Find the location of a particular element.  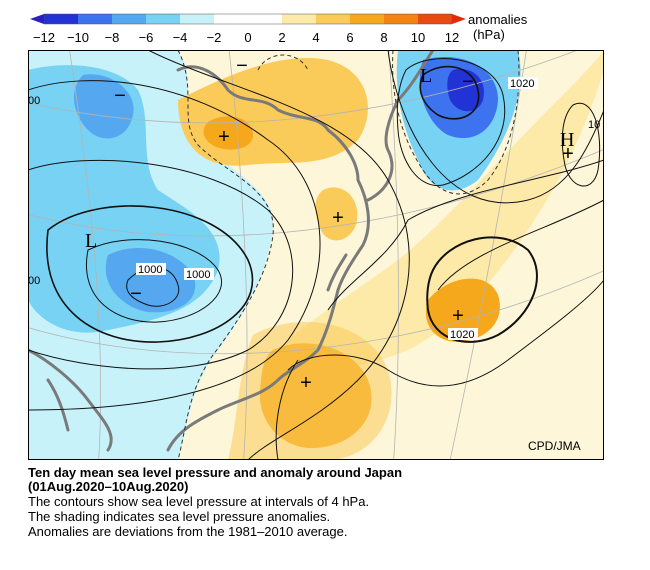

colorbar-cells is located at coordinates (248, 19).